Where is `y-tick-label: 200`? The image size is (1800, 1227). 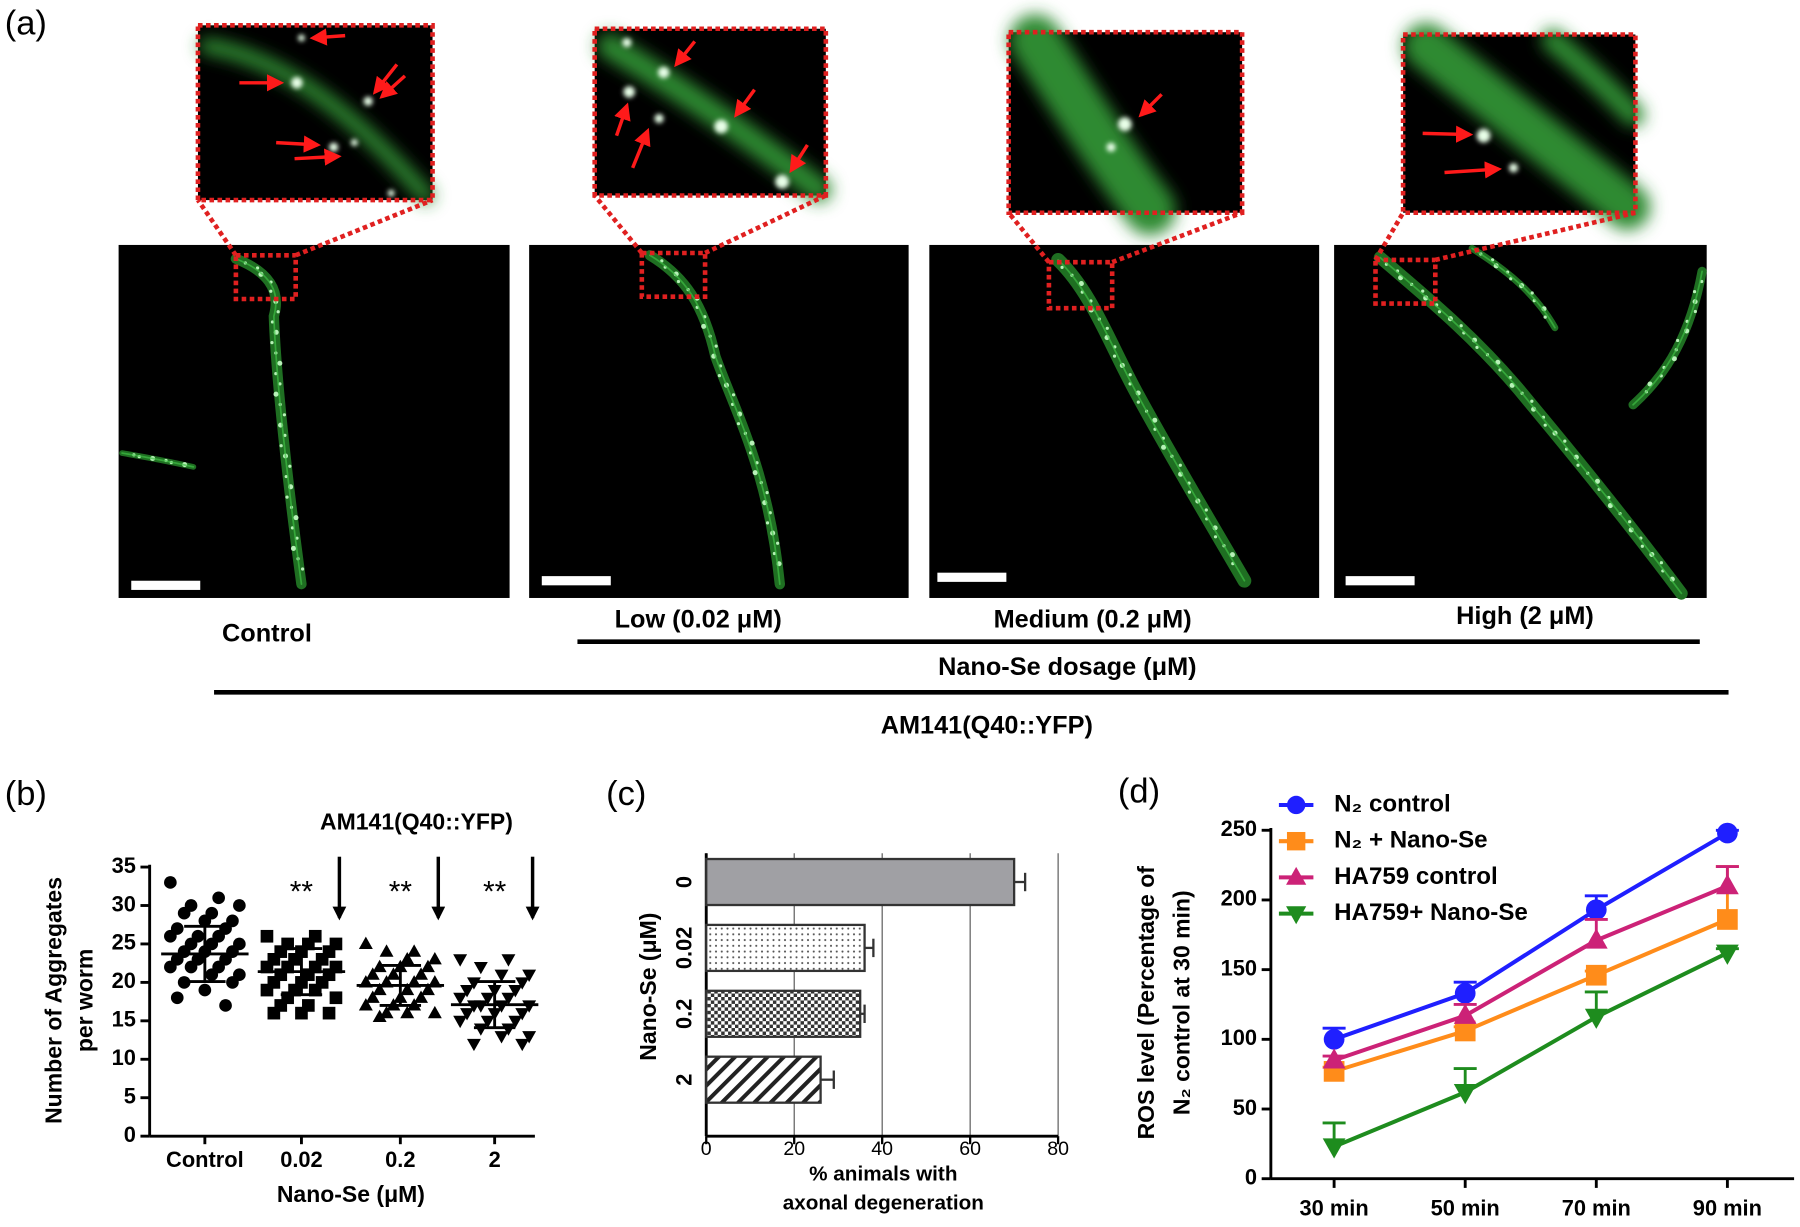 y-tick-label: 200 is located at coordinates (1239, 898).